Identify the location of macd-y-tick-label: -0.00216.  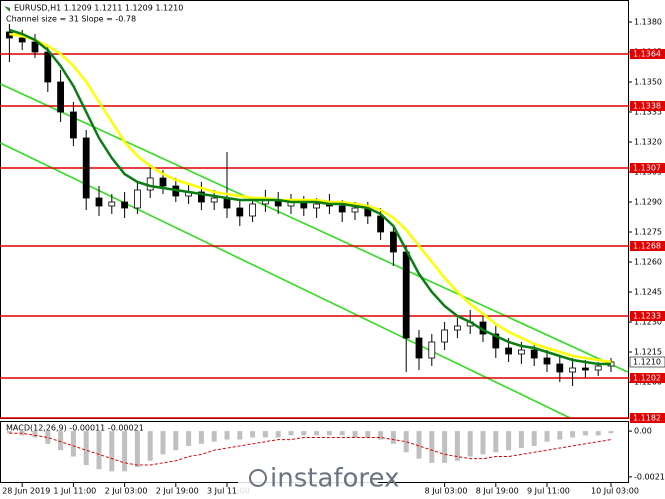
(649, 476).